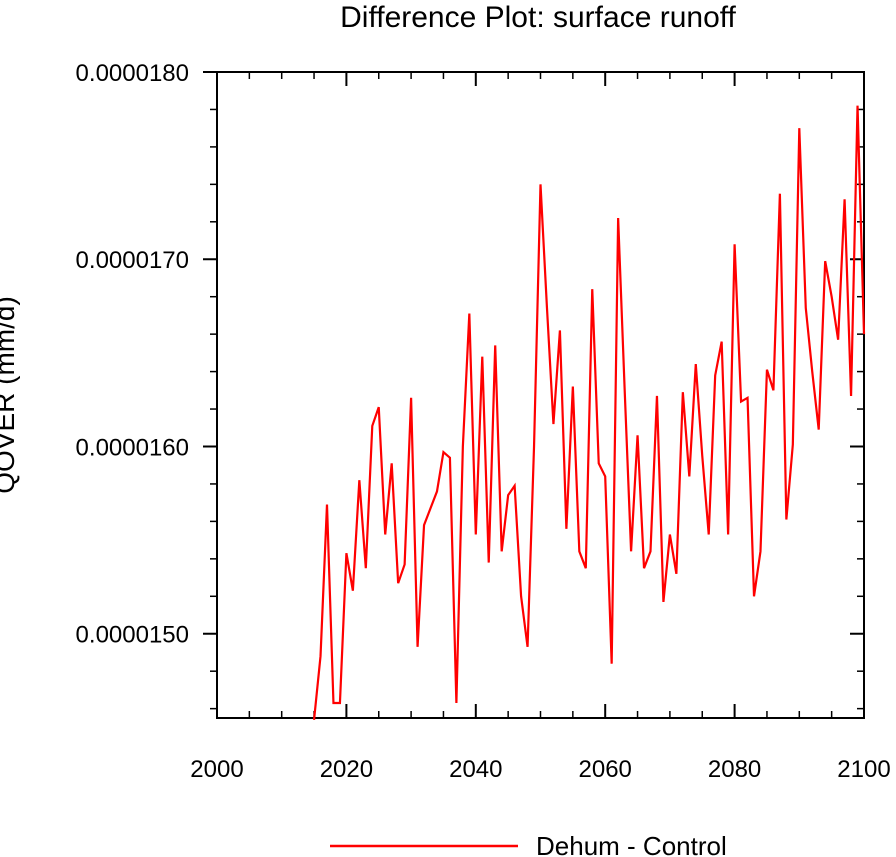  Describe the element at coordinates (216, 769) in the screenshot. I see `x-tick-label: 2000` at that location.